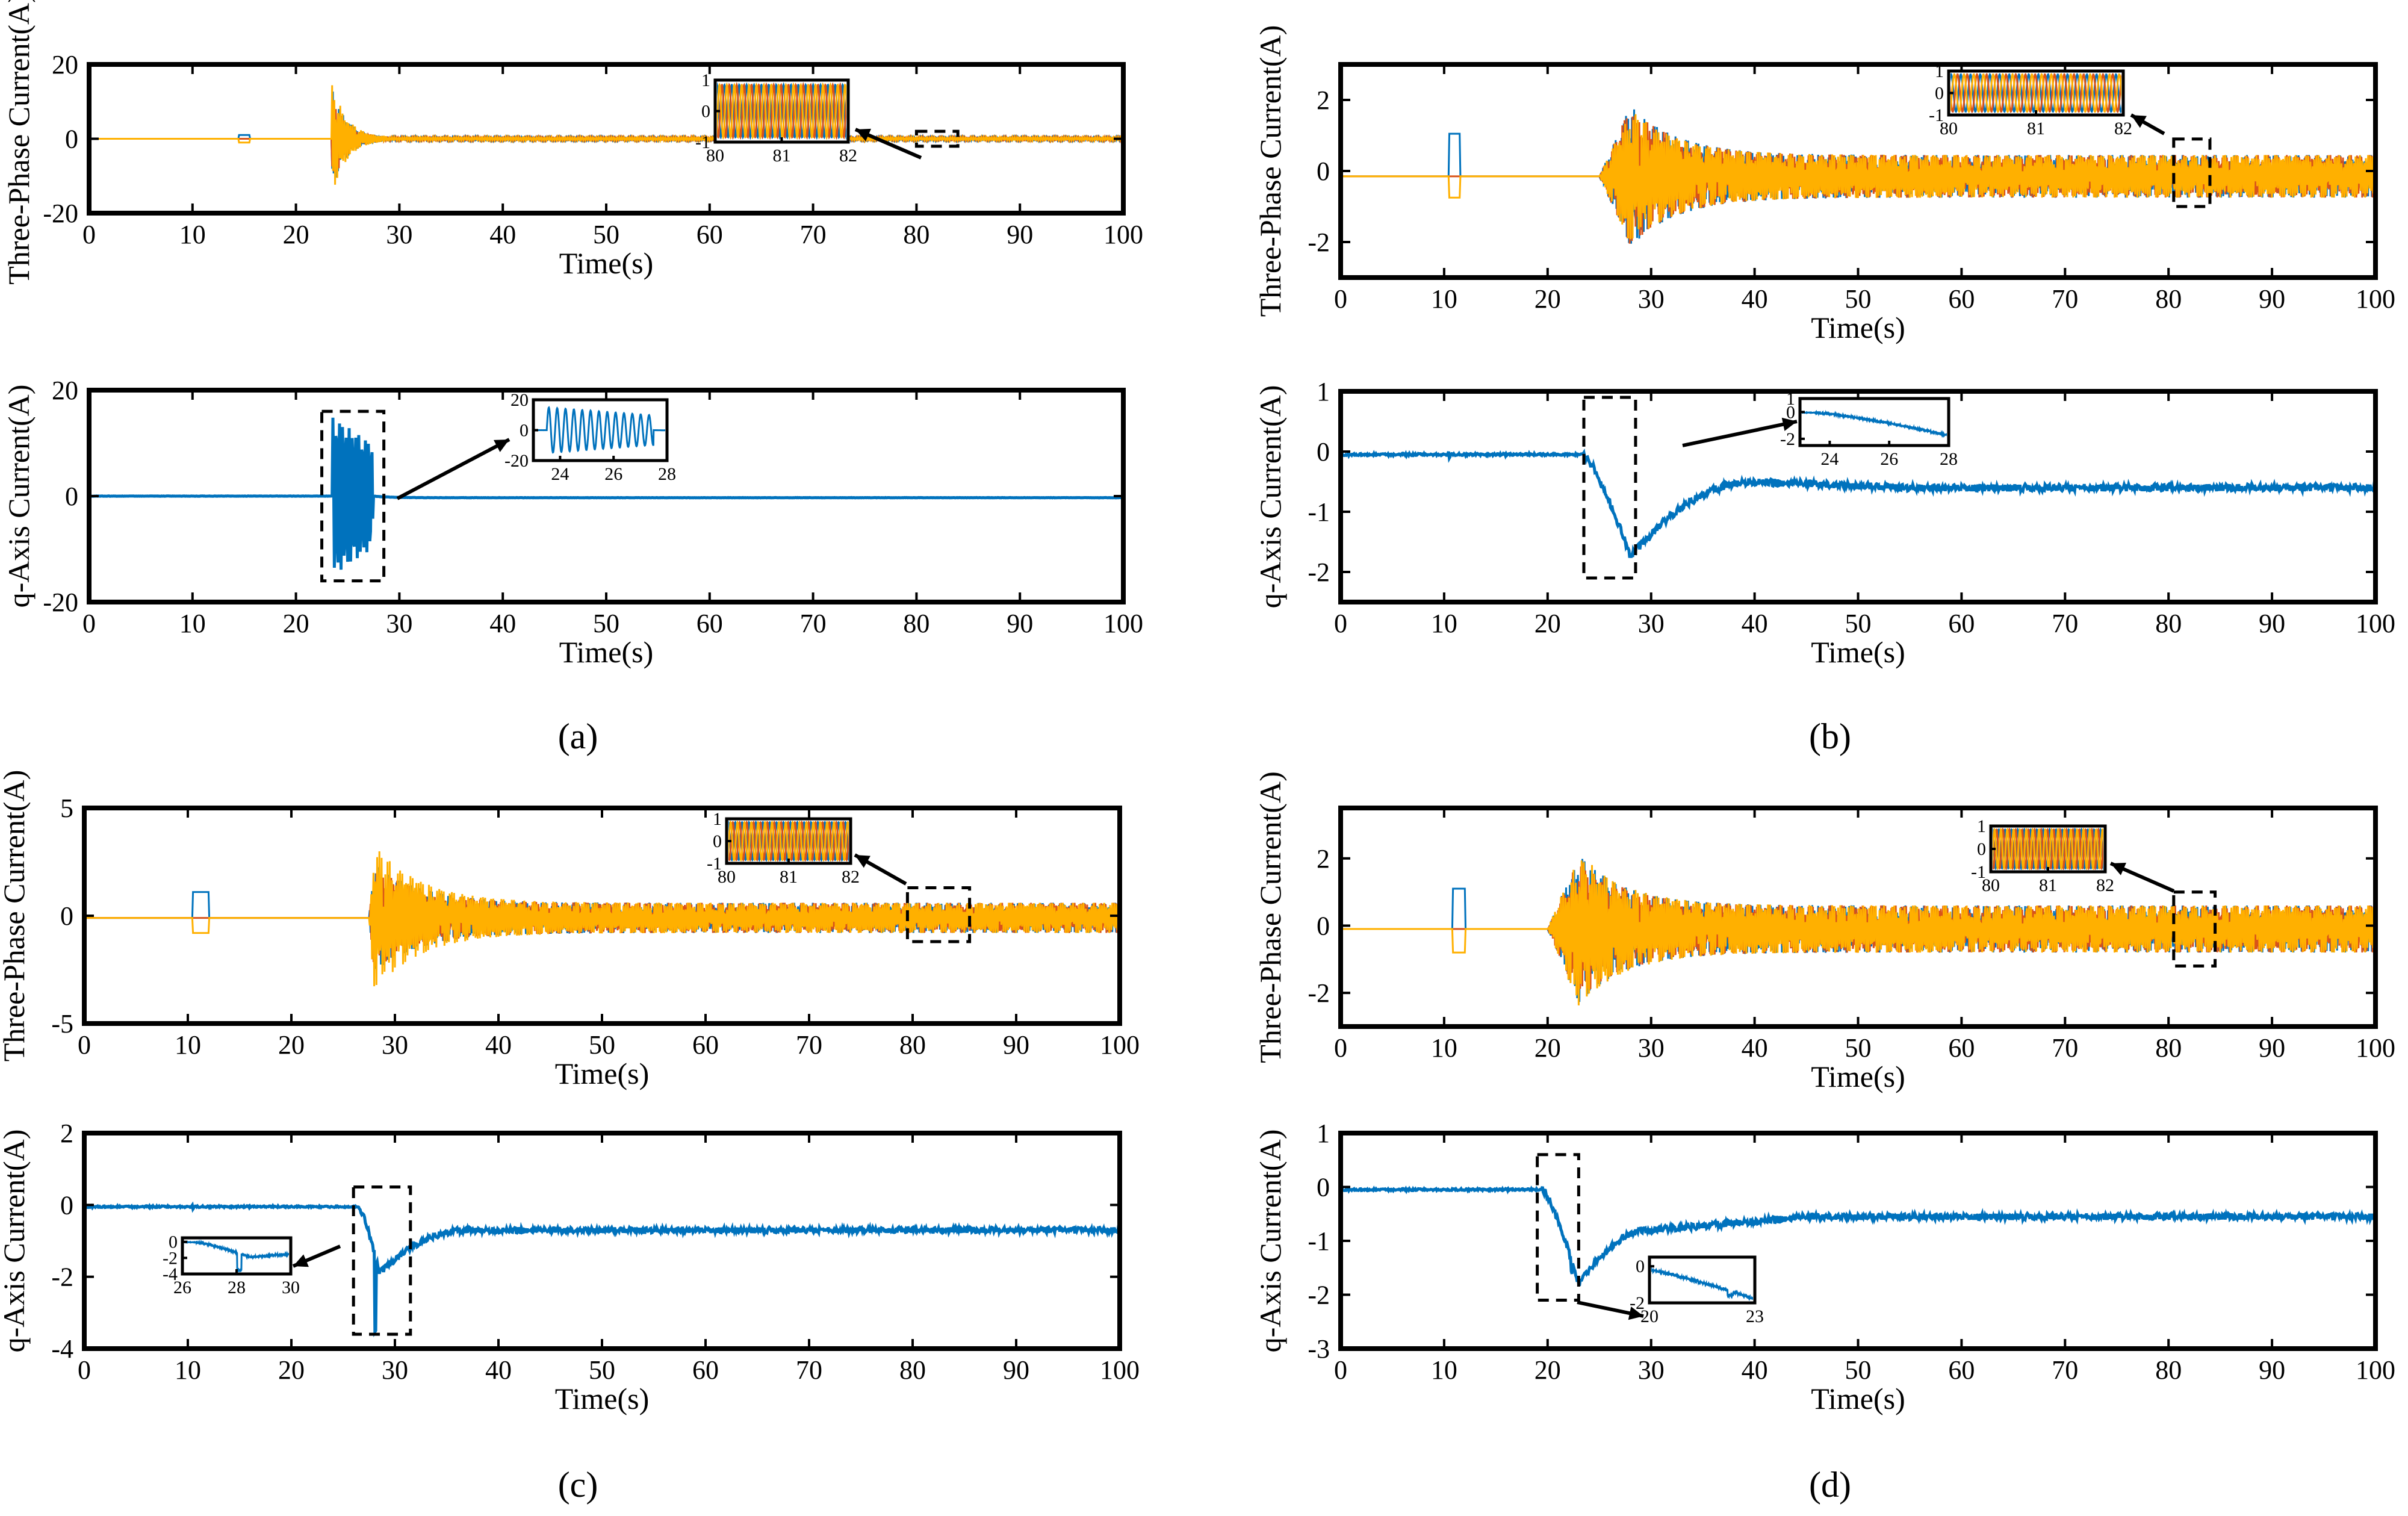 This screenshot has width=2408, height=1516. I want to click on inset-c-three-phase: 80 81 82 -1 01, so click(783, 848).